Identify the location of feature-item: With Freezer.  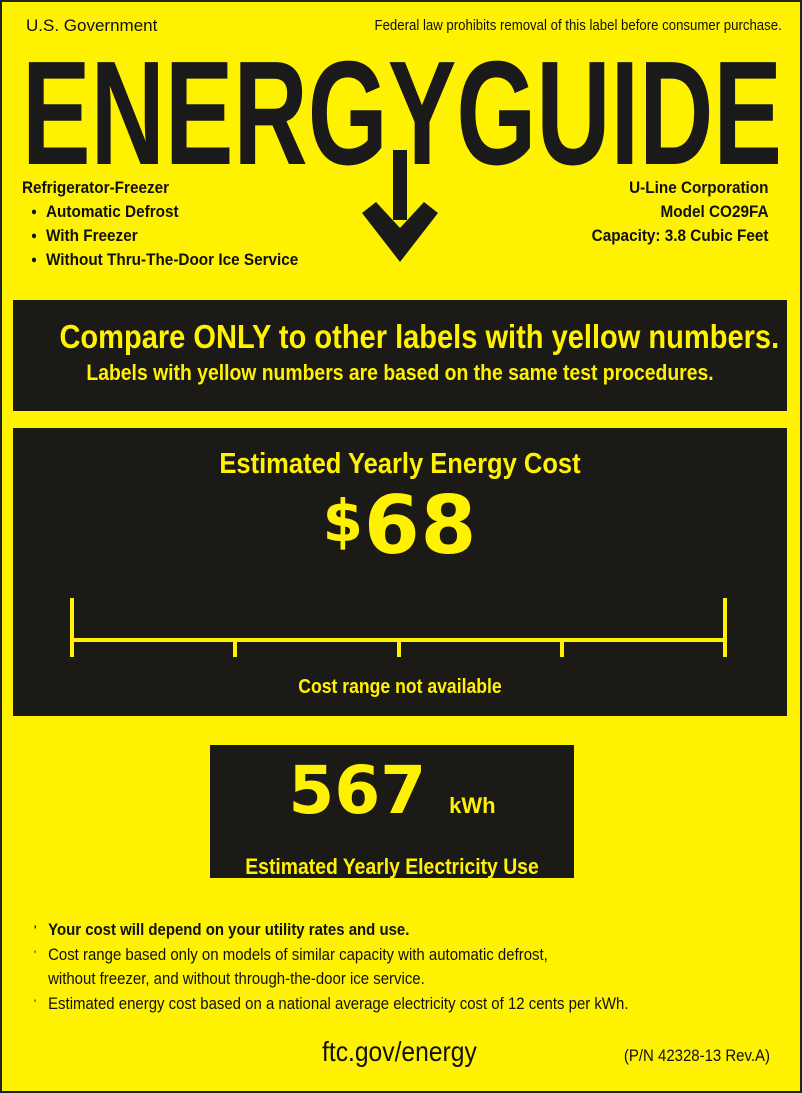
(160, 236).